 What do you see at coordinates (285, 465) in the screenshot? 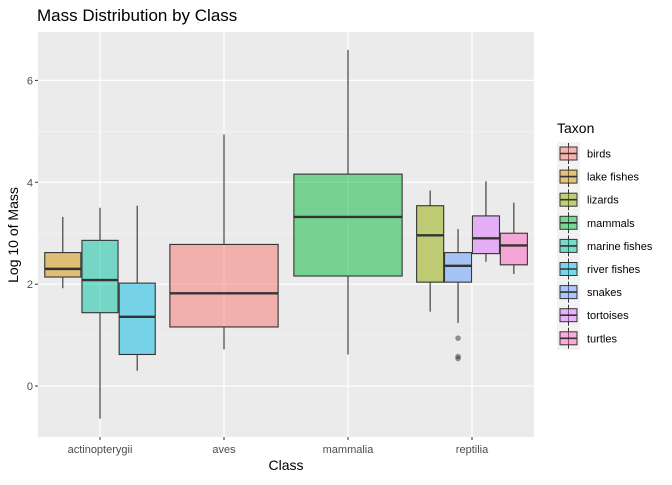
I see `x-axis-title: Class` at bounding box center [285, 465].